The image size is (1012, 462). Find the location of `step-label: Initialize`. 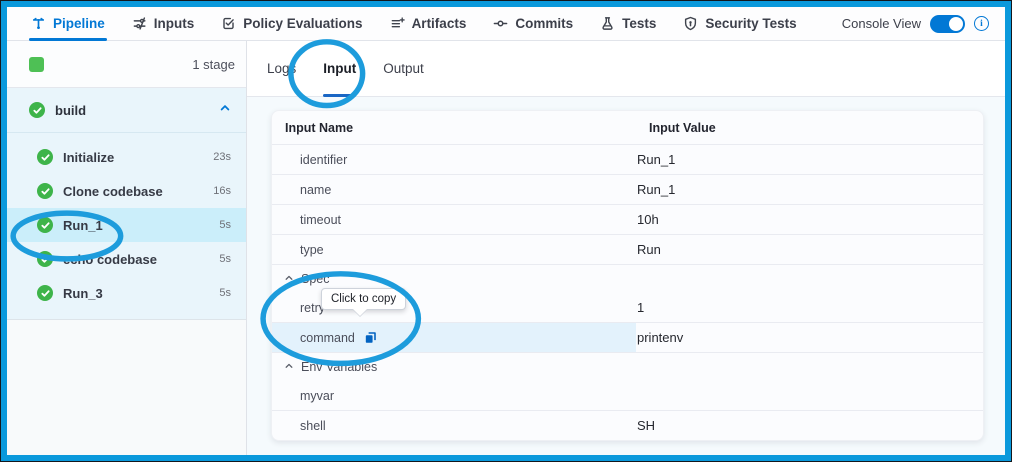

step-label: Initialize is located at coordinates (89, 157).